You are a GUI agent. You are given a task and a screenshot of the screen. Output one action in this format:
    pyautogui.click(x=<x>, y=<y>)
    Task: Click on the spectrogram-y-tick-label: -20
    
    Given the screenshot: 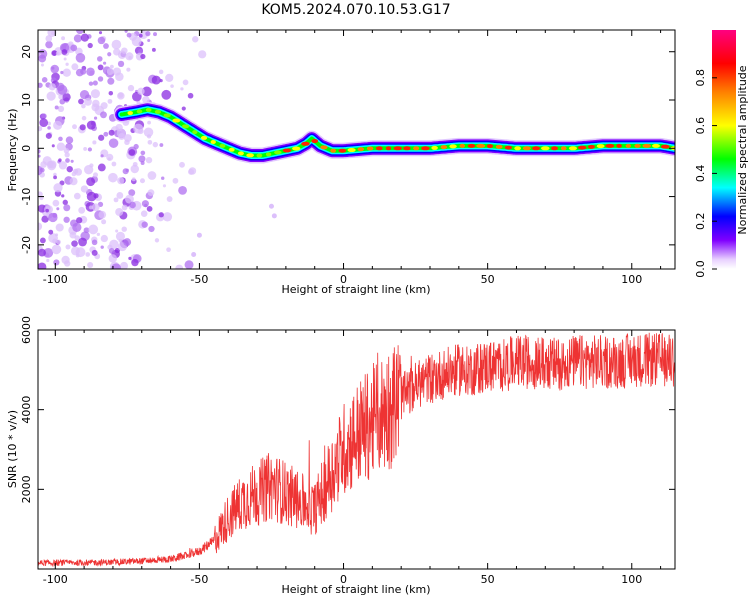 What is the action you would take?
    pyautogui.click(x=26, y=245)
    